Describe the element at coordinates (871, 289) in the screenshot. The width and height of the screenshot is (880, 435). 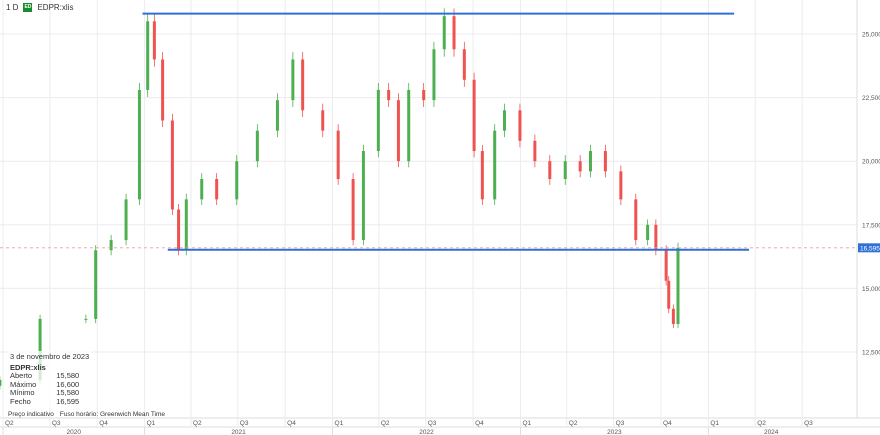
I see `y-tick-label: 15,000` at that location.